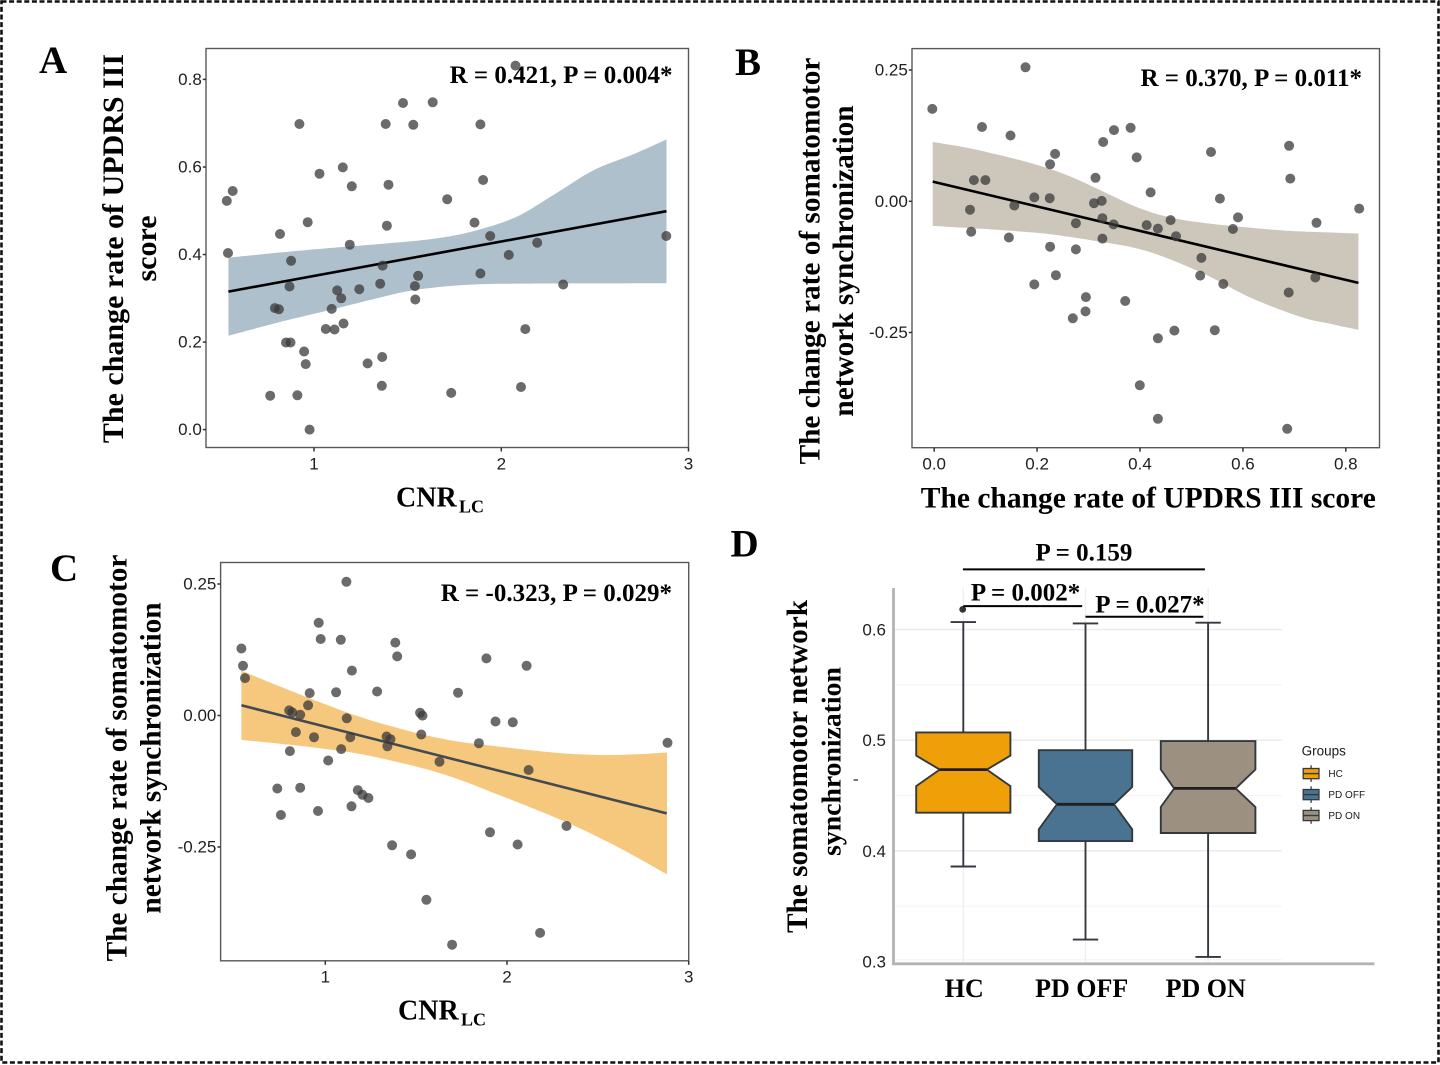 Image resolution: width=1440 pixels, height=1065 pixels. Describe the element at coordinates (113, 248) in the screenshot. I see `svg-text: The change rate of UPDRS III` at that location.